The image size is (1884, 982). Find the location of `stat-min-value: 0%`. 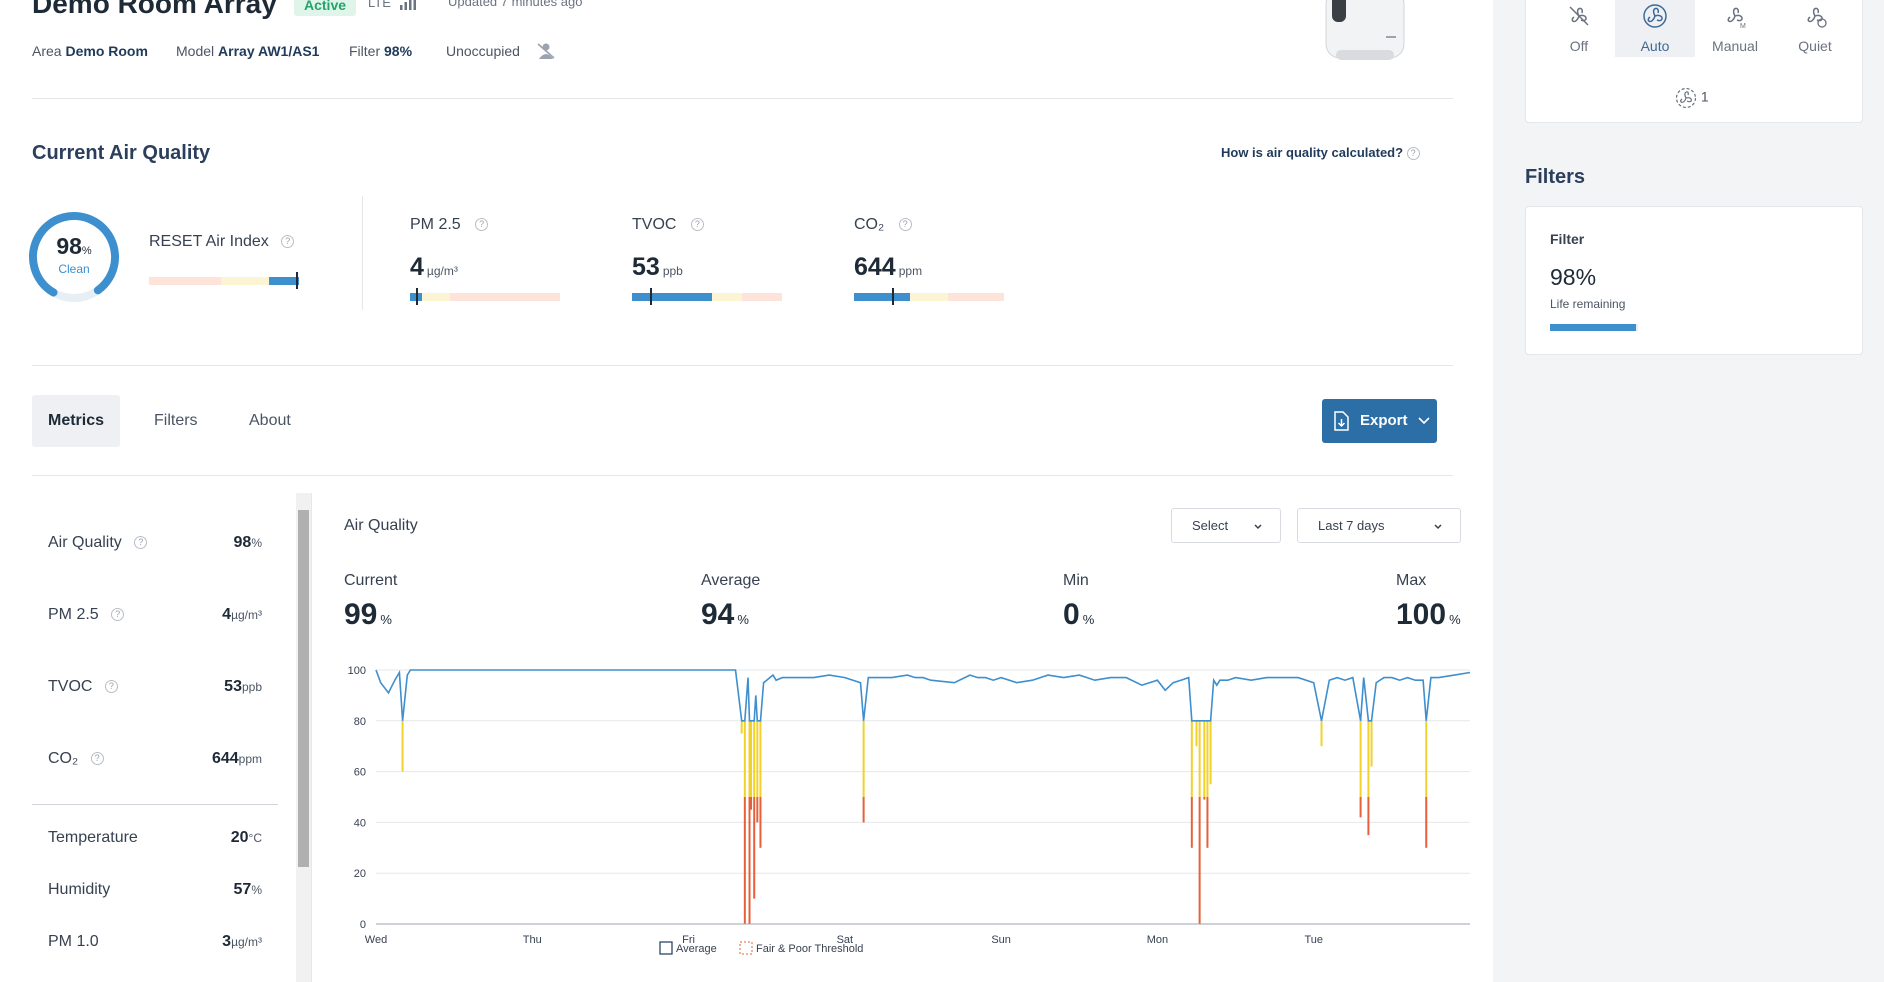

stat-min-value: 0% is located at coordinates (1079, 614).